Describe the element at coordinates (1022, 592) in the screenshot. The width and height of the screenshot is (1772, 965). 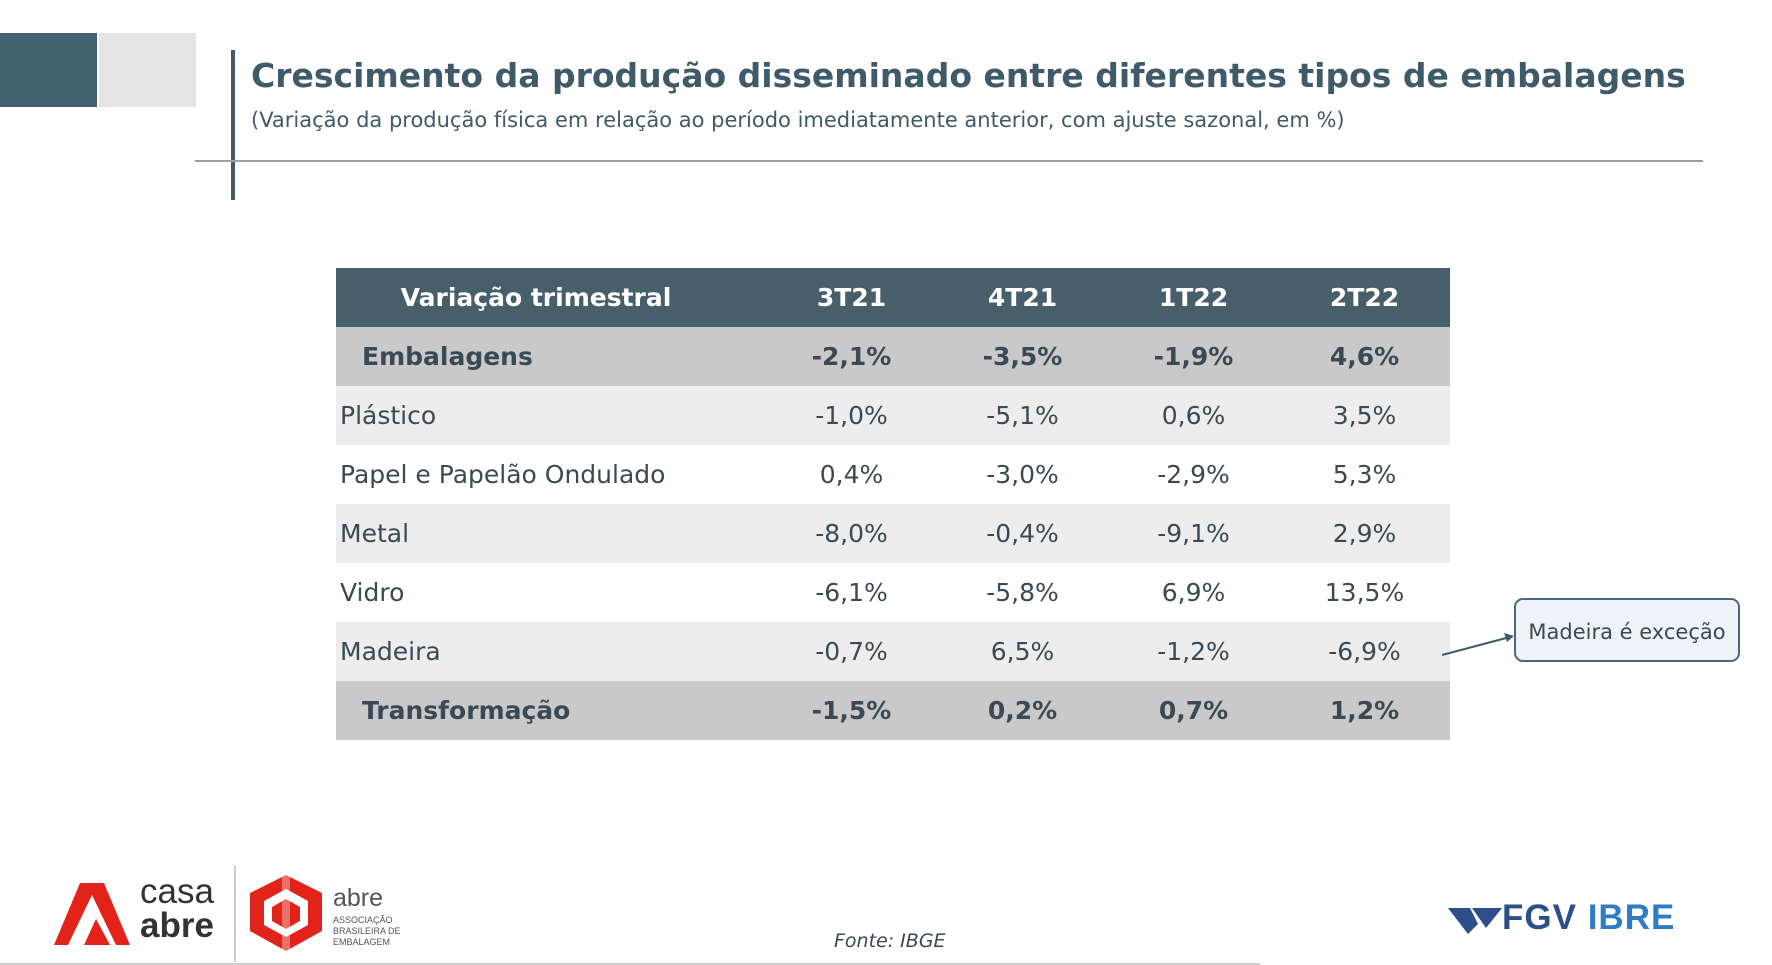
I see `cell-value: -5,8%` at that location.